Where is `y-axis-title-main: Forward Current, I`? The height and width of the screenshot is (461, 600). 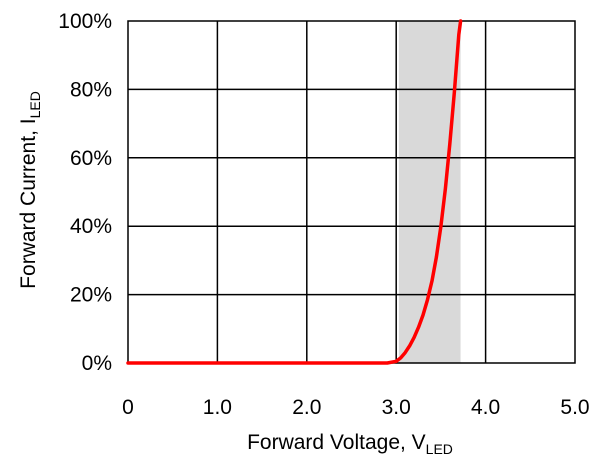 y-axis-title-main: Forward Current, I is located at coordinates (28, 203).